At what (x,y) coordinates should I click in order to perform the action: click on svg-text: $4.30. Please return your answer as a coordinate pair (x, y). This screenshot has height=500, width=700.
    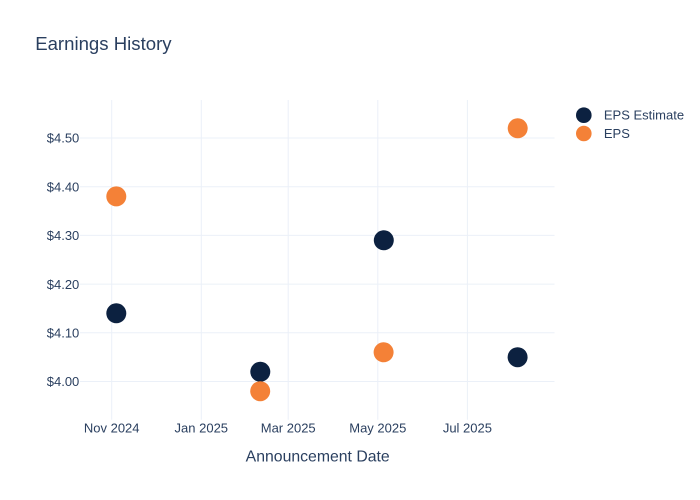
    Looking at the image, I should click on (63, 235).